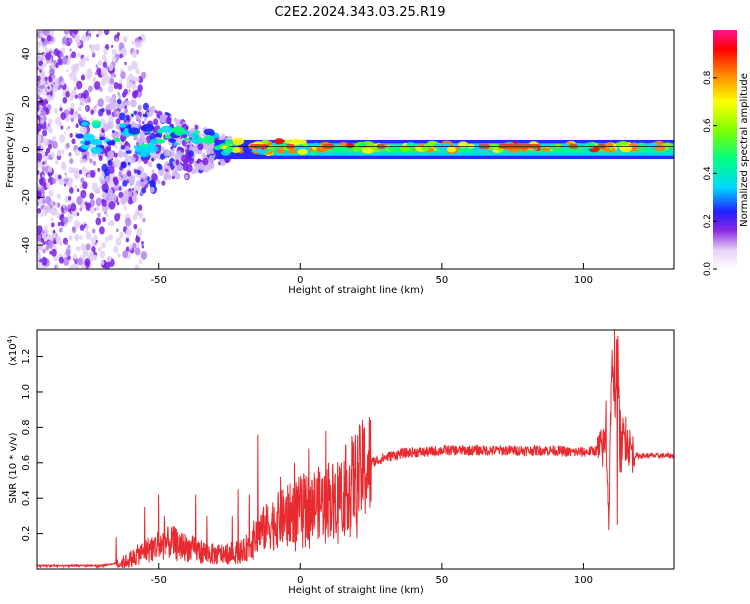 Image resolution: width=750 pixels, height=604 pixels. What do you see at coordinates (26, 498) in the screenshot?
I see `snr-y-tick-label: 0.4` at bounding box center [26, 498].